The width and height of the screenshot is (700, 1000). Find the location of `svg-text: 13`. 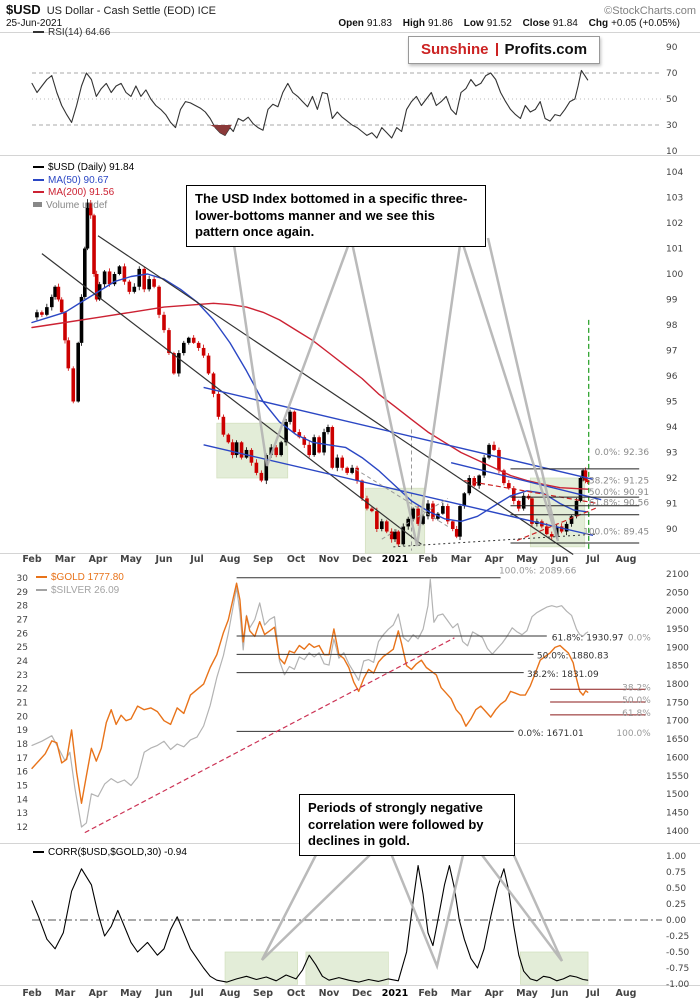

svg-text: 13 is located at coordinates (22, 814).